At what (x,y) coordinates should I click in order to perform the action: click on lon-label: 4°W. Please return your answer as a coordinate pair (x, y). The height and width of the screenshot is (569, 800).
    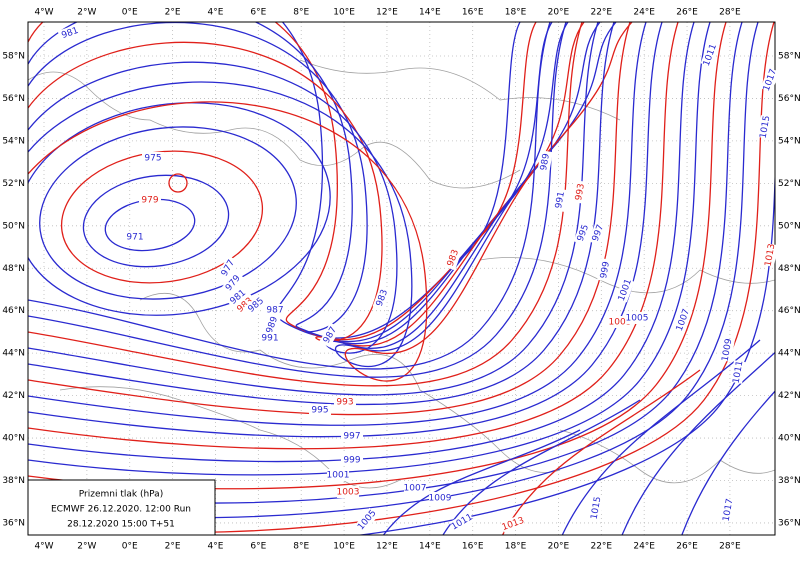
    Looking at the image, I should click on (43, 13).